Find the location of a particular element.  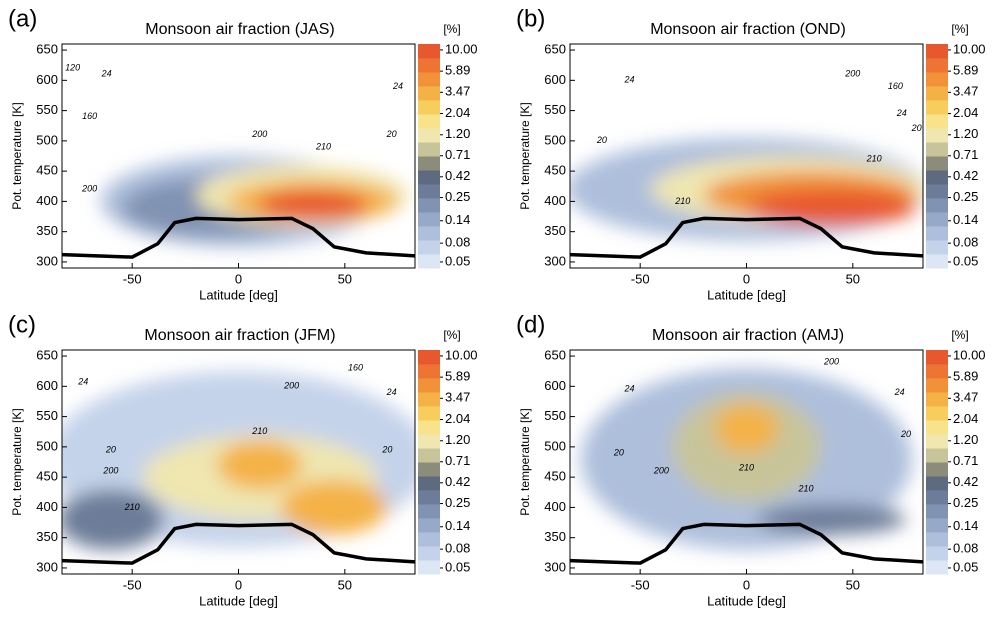

plot-area: 24 20 210 200 160 24 20 210 is located at coordinates (746, 156).